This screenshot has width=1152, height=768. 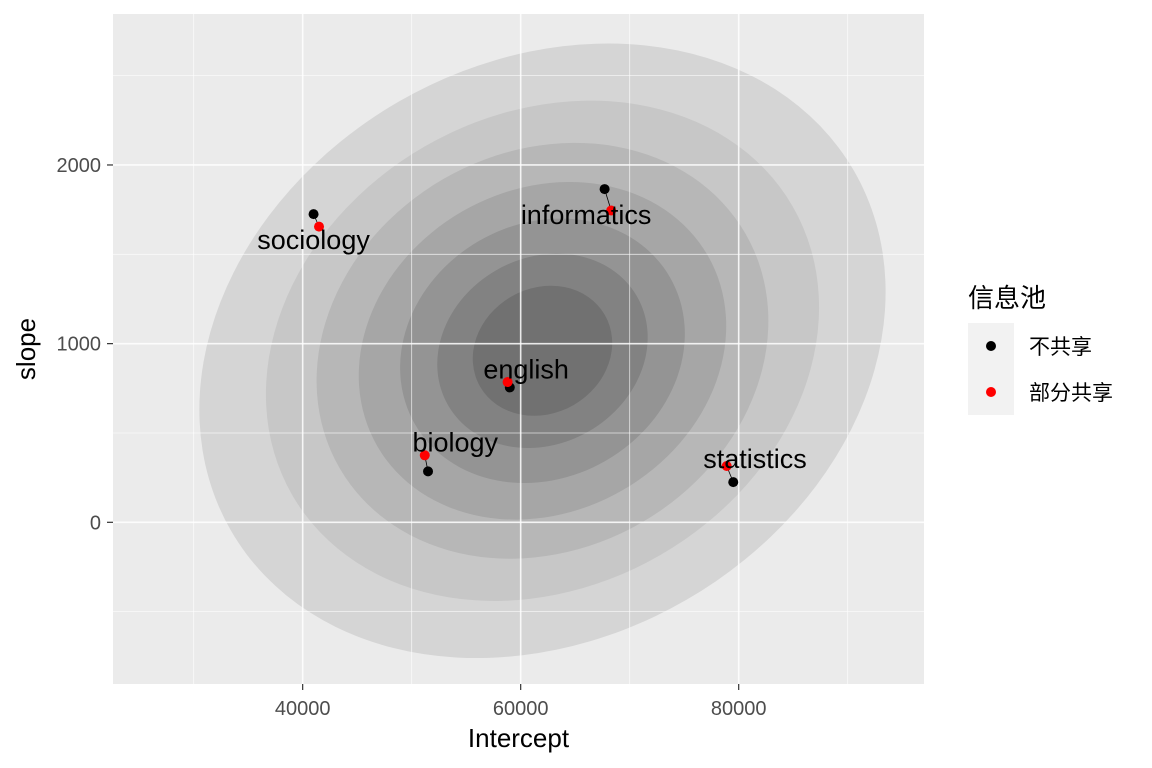 What do you see at coordinates (739, 709) in the screenshot?
I see `x-tick-label: 80000` at bounding box center [739, 709].